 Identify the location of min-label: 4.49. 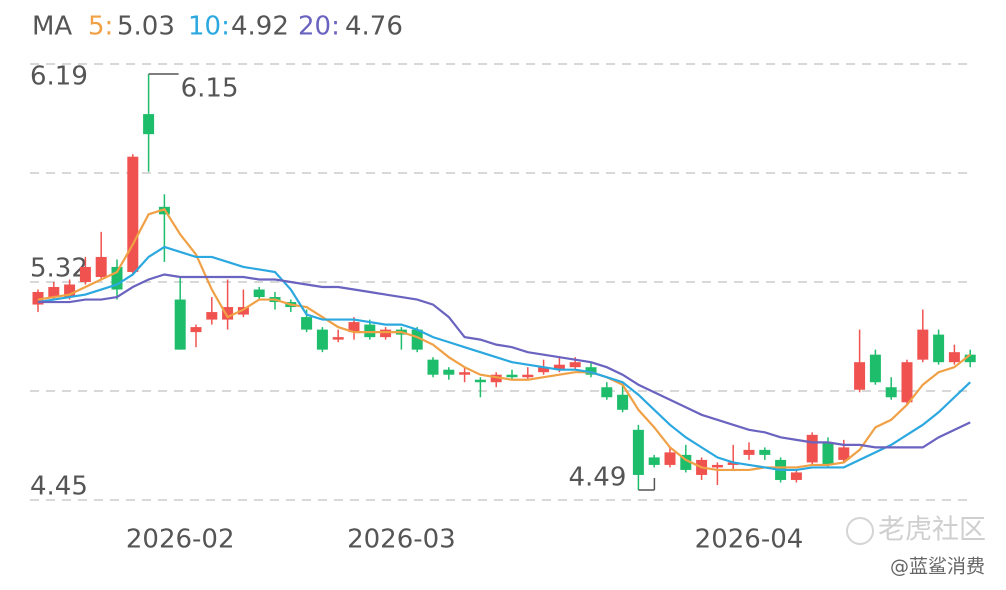
(598, 477).